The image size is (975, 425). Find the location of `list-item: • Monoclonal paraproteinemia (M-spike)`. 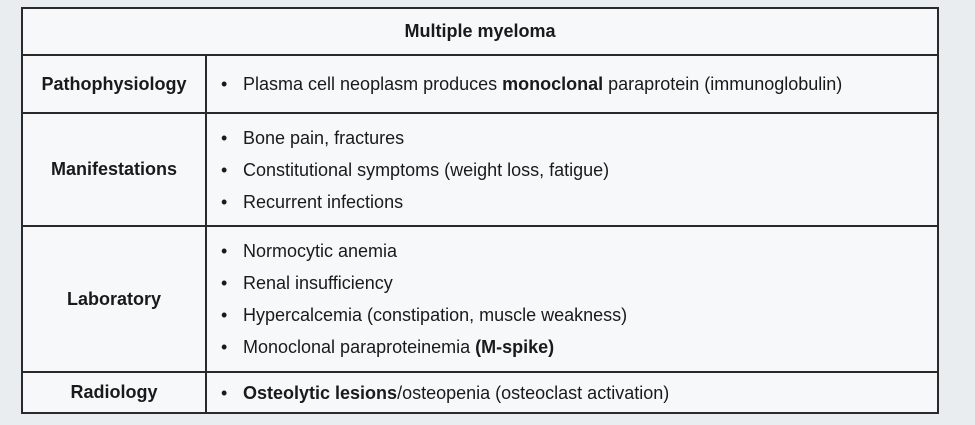

list-item: • Monoclonal paraproteinemia (M-spike) is located at coordinates (578, 347).